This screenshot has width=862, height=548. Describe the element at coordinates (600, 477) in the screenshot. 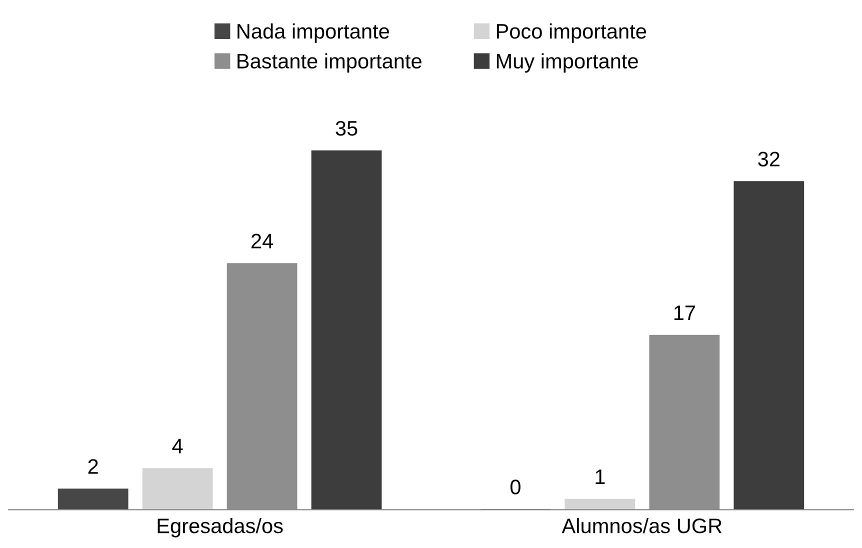

I see `data-label: 1` at that location.